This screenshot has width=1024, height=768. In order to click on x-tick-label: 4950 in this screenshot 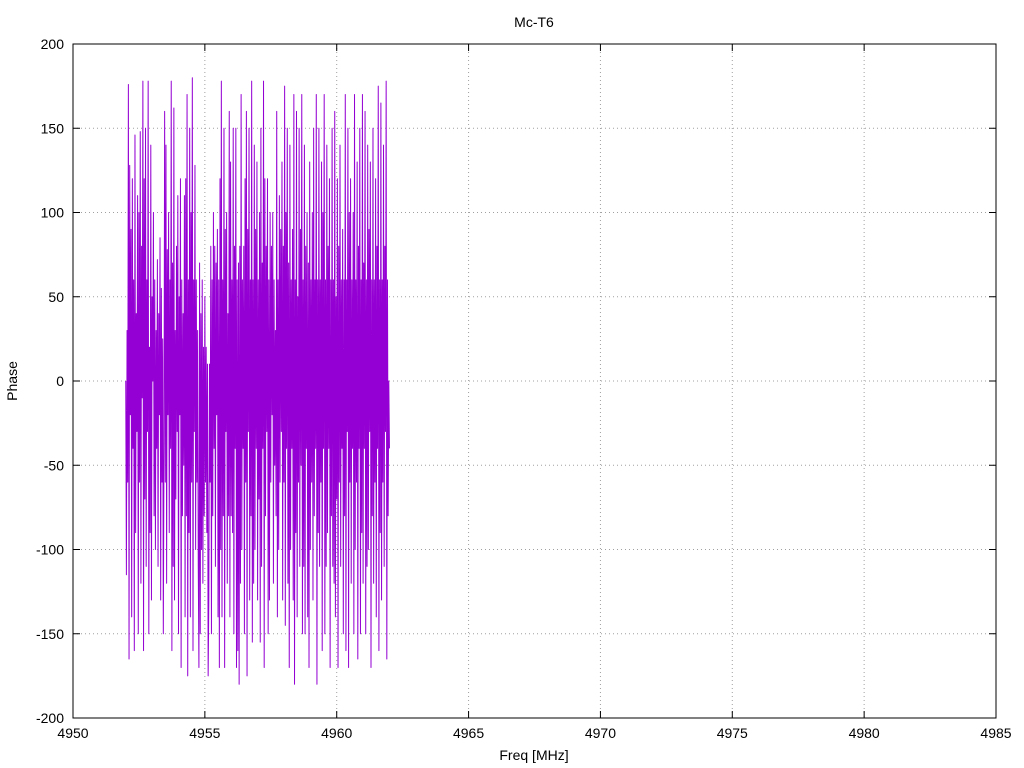, I will do `click(72, 733)`.